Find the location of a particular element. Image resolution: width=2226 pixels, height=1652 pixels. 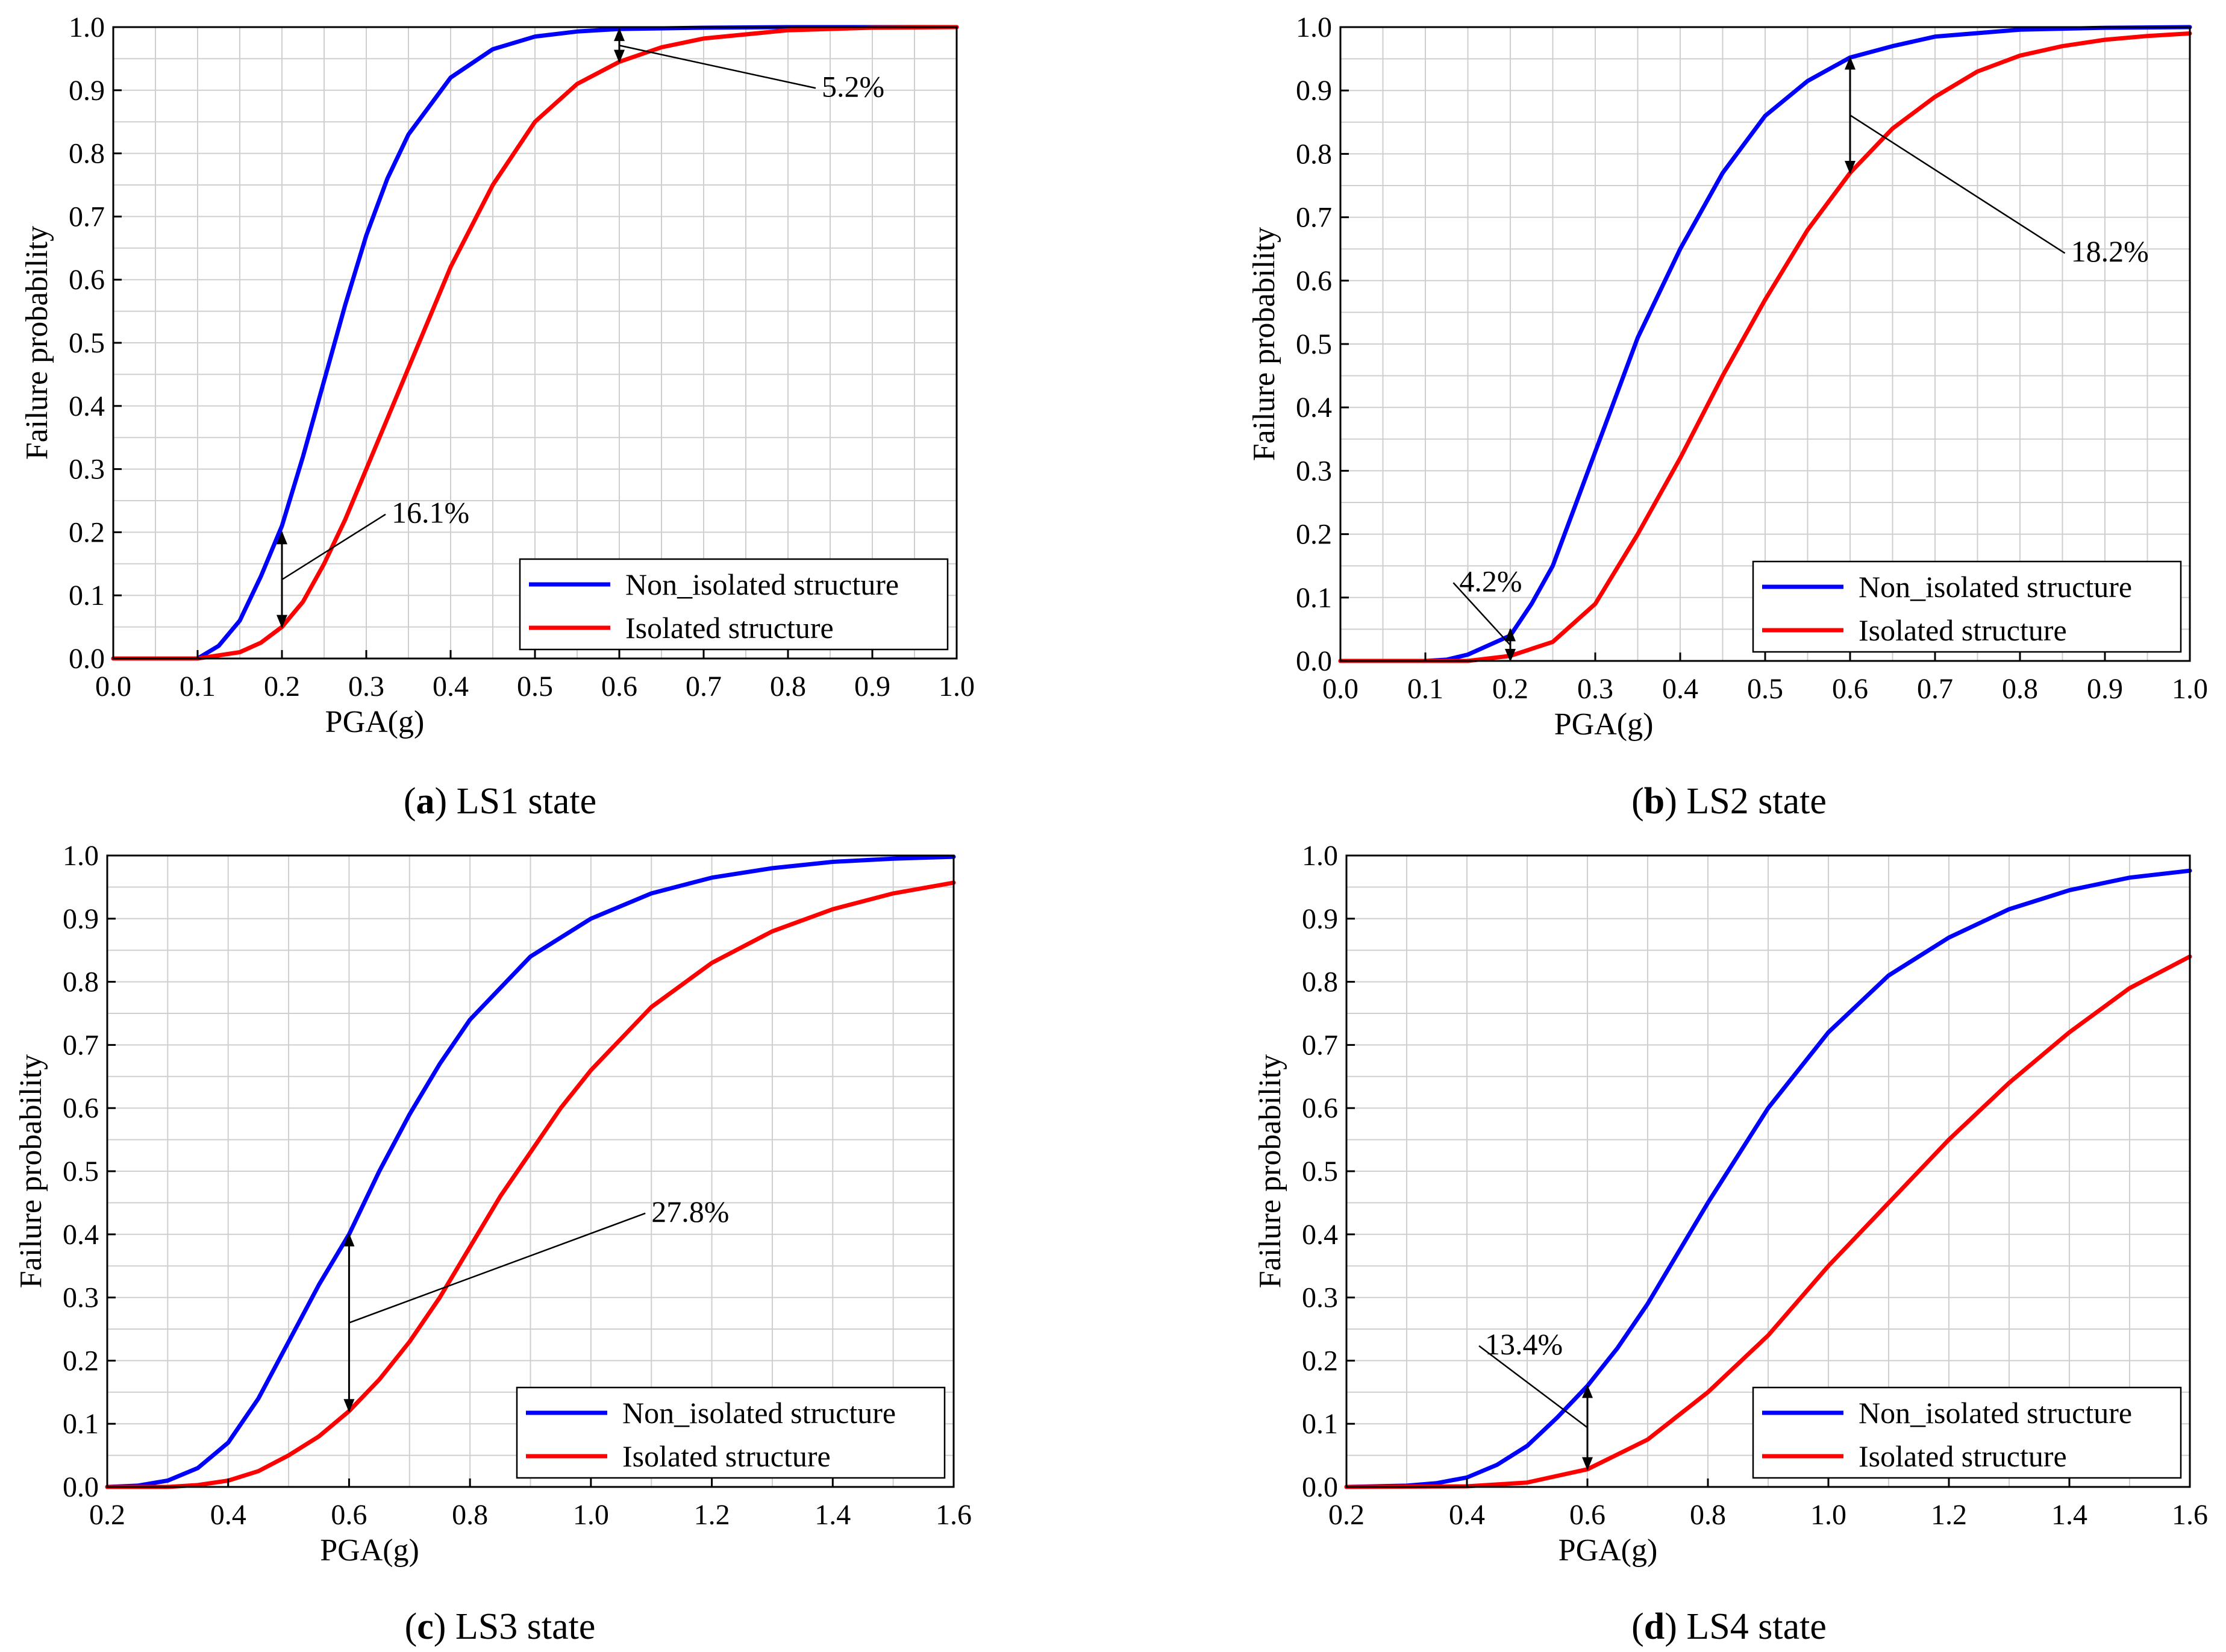

difference-annotation: 18.2% is located at coordinates (1997, 162).